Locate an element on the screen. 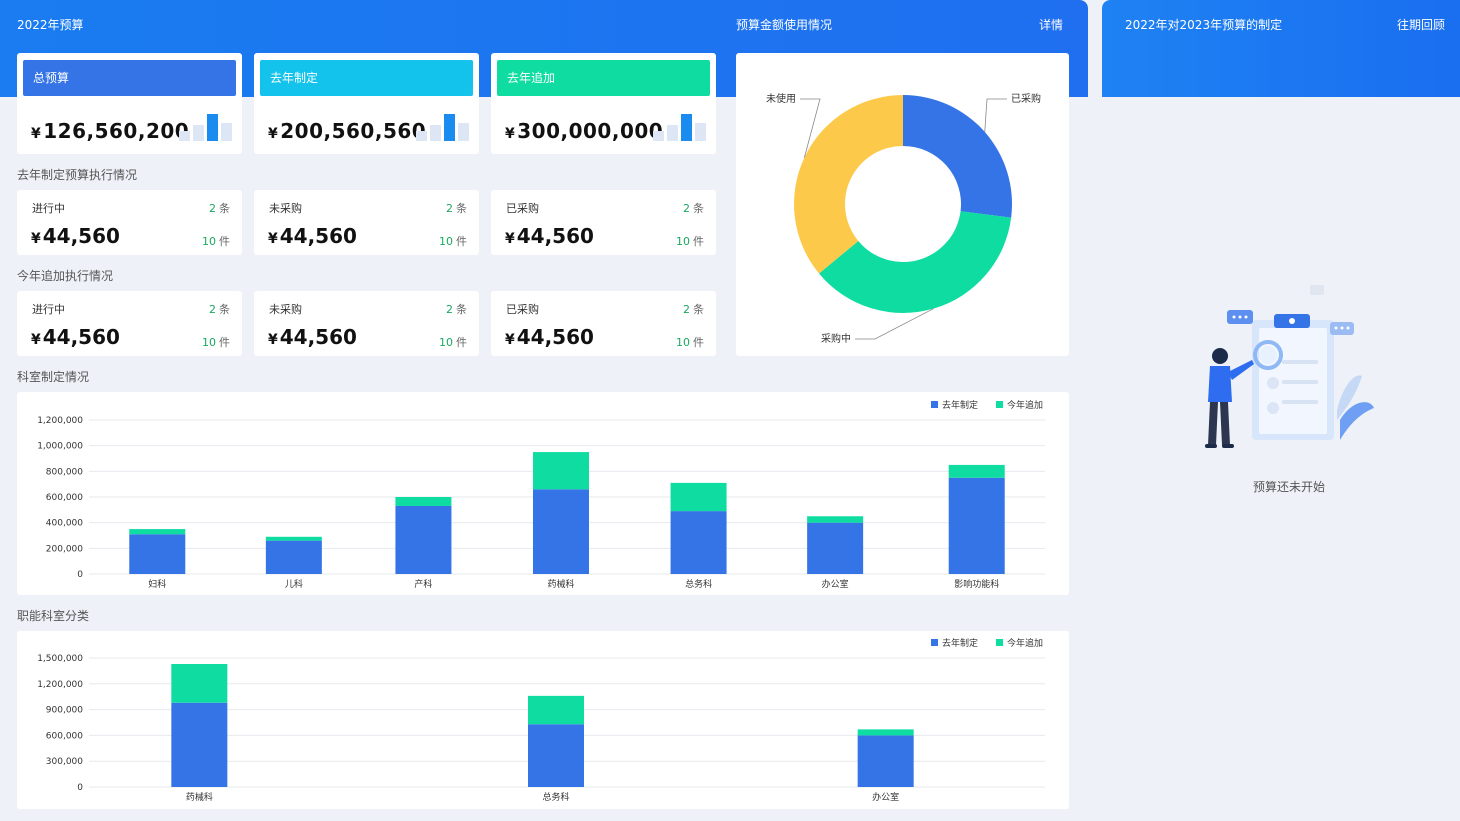 Image resolution: width=1460 pixels, height=821 pixels. summary-amount: ¥200,560,560 is located at coordinates (347, 131).